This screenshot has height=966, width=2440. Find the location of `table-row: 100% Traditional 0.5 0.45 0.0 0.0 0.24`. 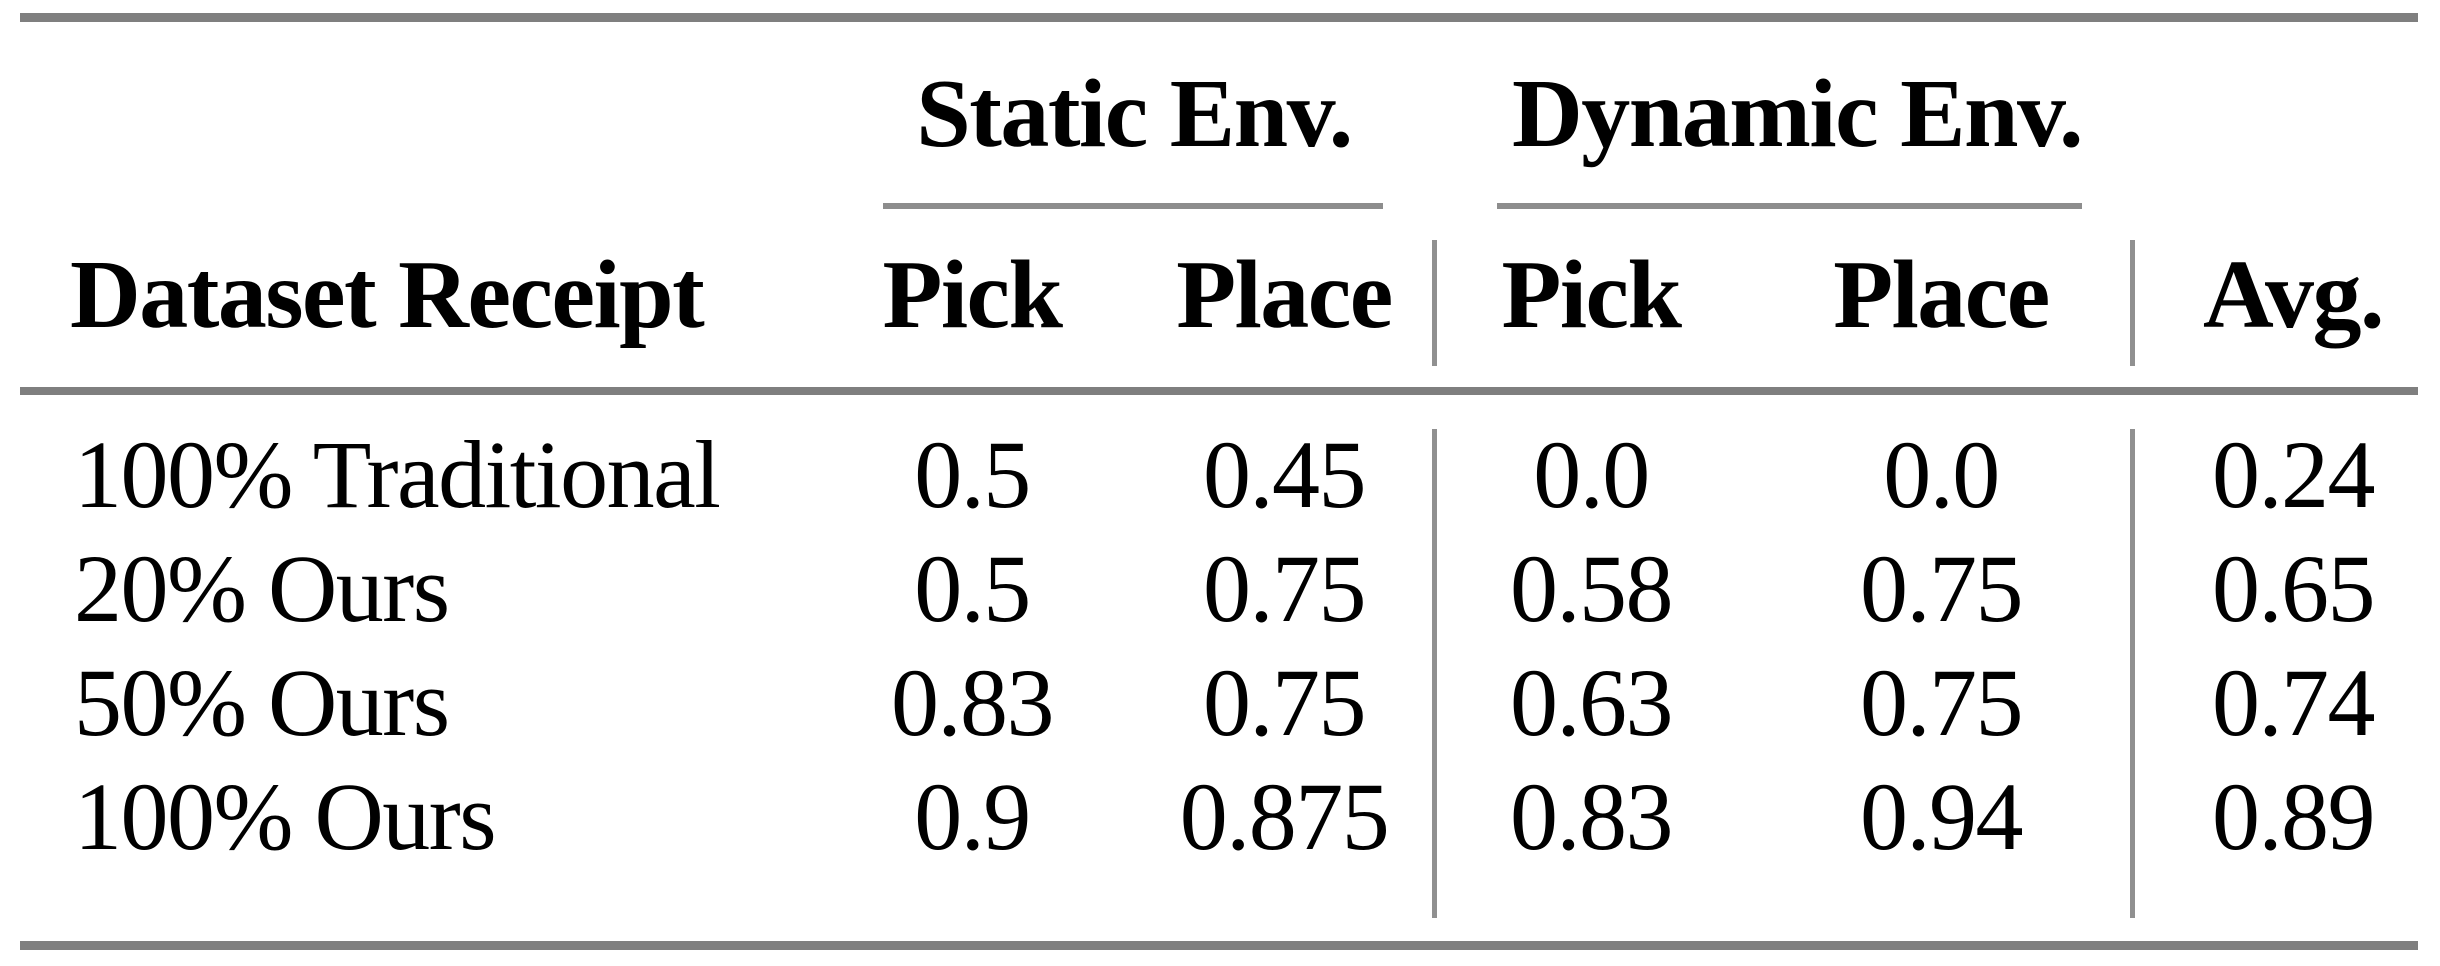

table-row: 100% Traditional 0.5 0.45 0.0 0.0 0.24 is located at coordinates (1220, 482).